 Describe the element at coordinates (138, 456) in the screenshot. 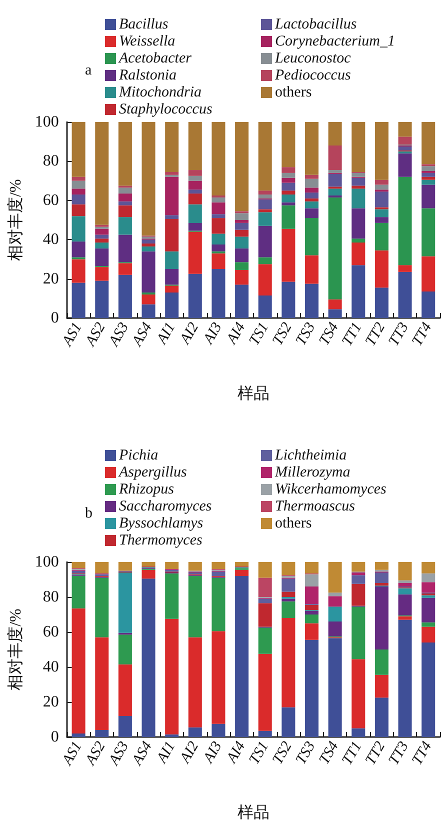

I see `legend-label: Pichia` at that location.